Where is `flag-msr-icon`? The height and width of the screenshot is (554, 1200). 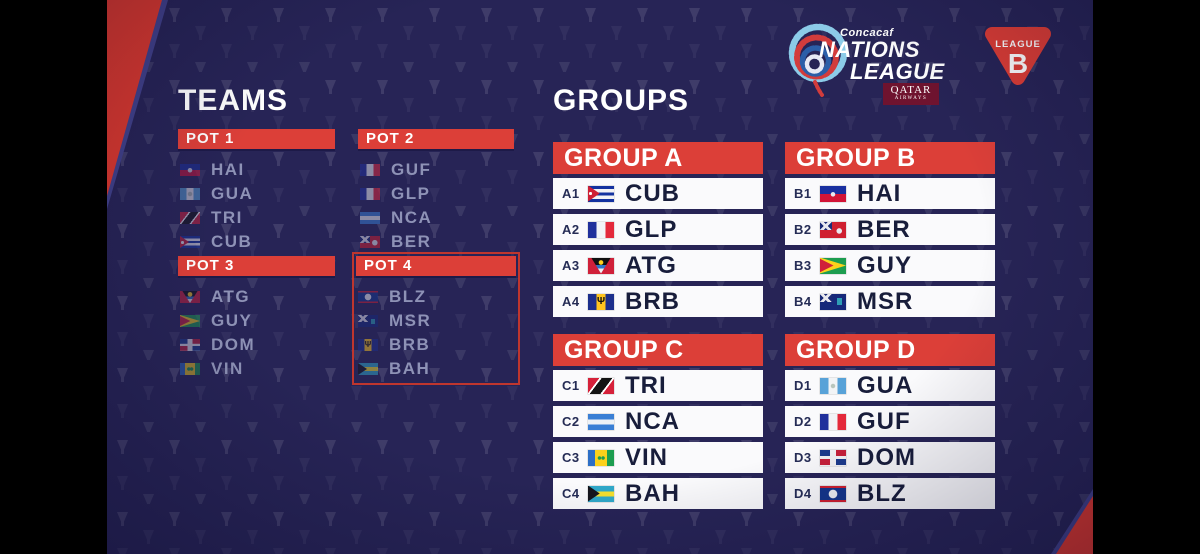 flag-msr-icon is located at coordinates (368, 321).